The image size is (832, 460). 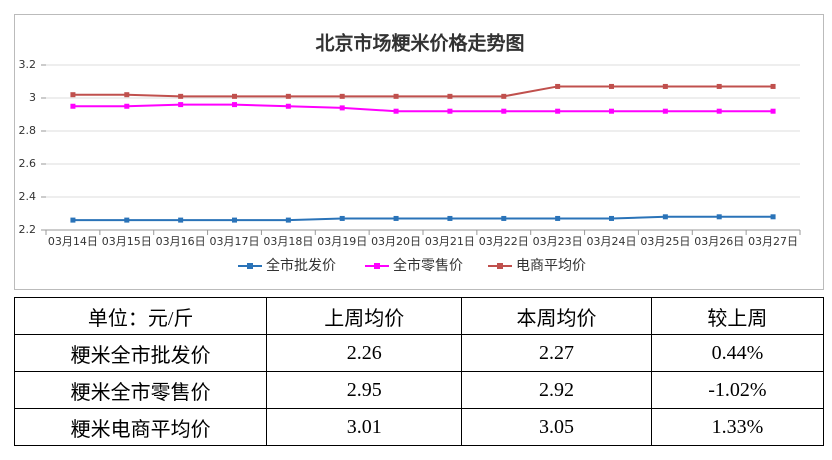 What do you see at coordinates (28, 196) in the screenshot?
I see `y-tick-label: 2.4` at bounding box center [28, 196].